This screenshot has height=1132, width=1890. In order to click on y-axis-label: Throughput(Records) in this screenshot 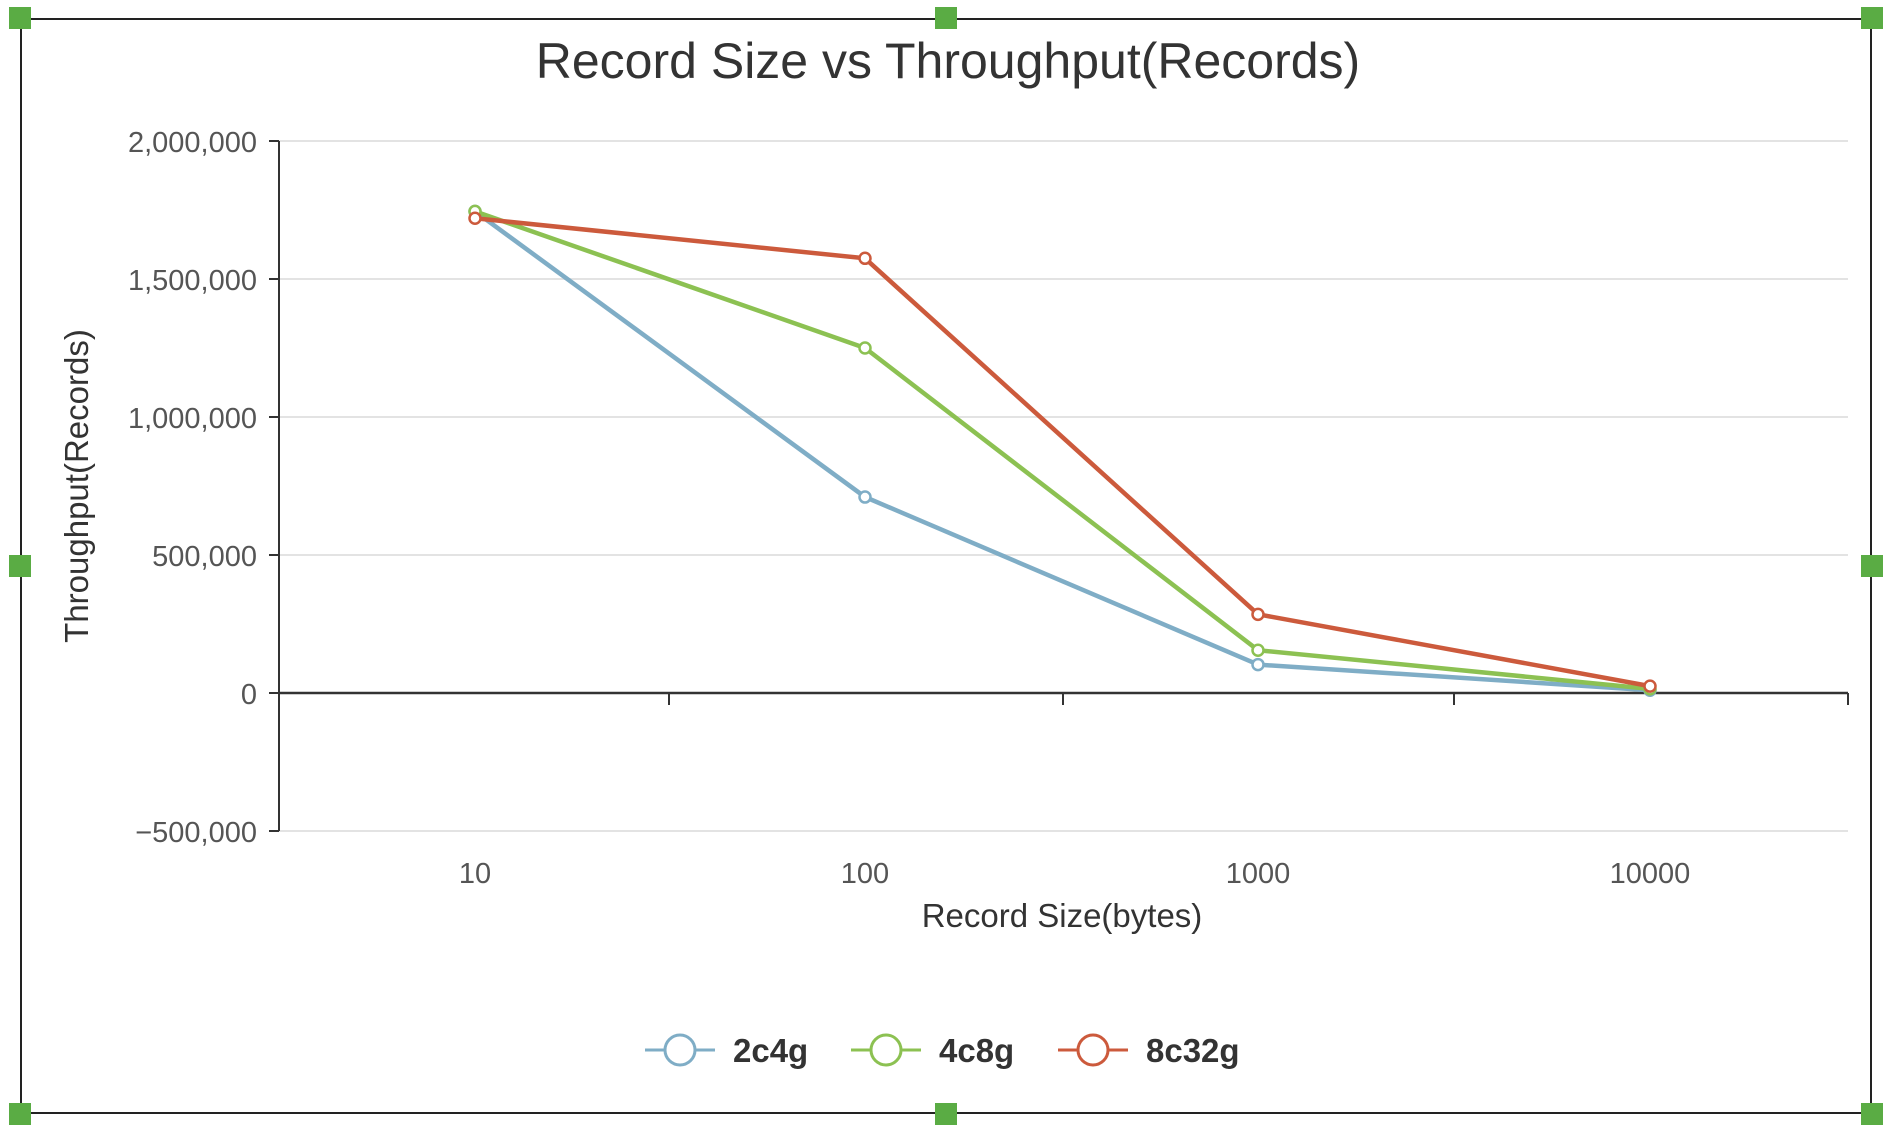, I will do `click(76, 486)`.